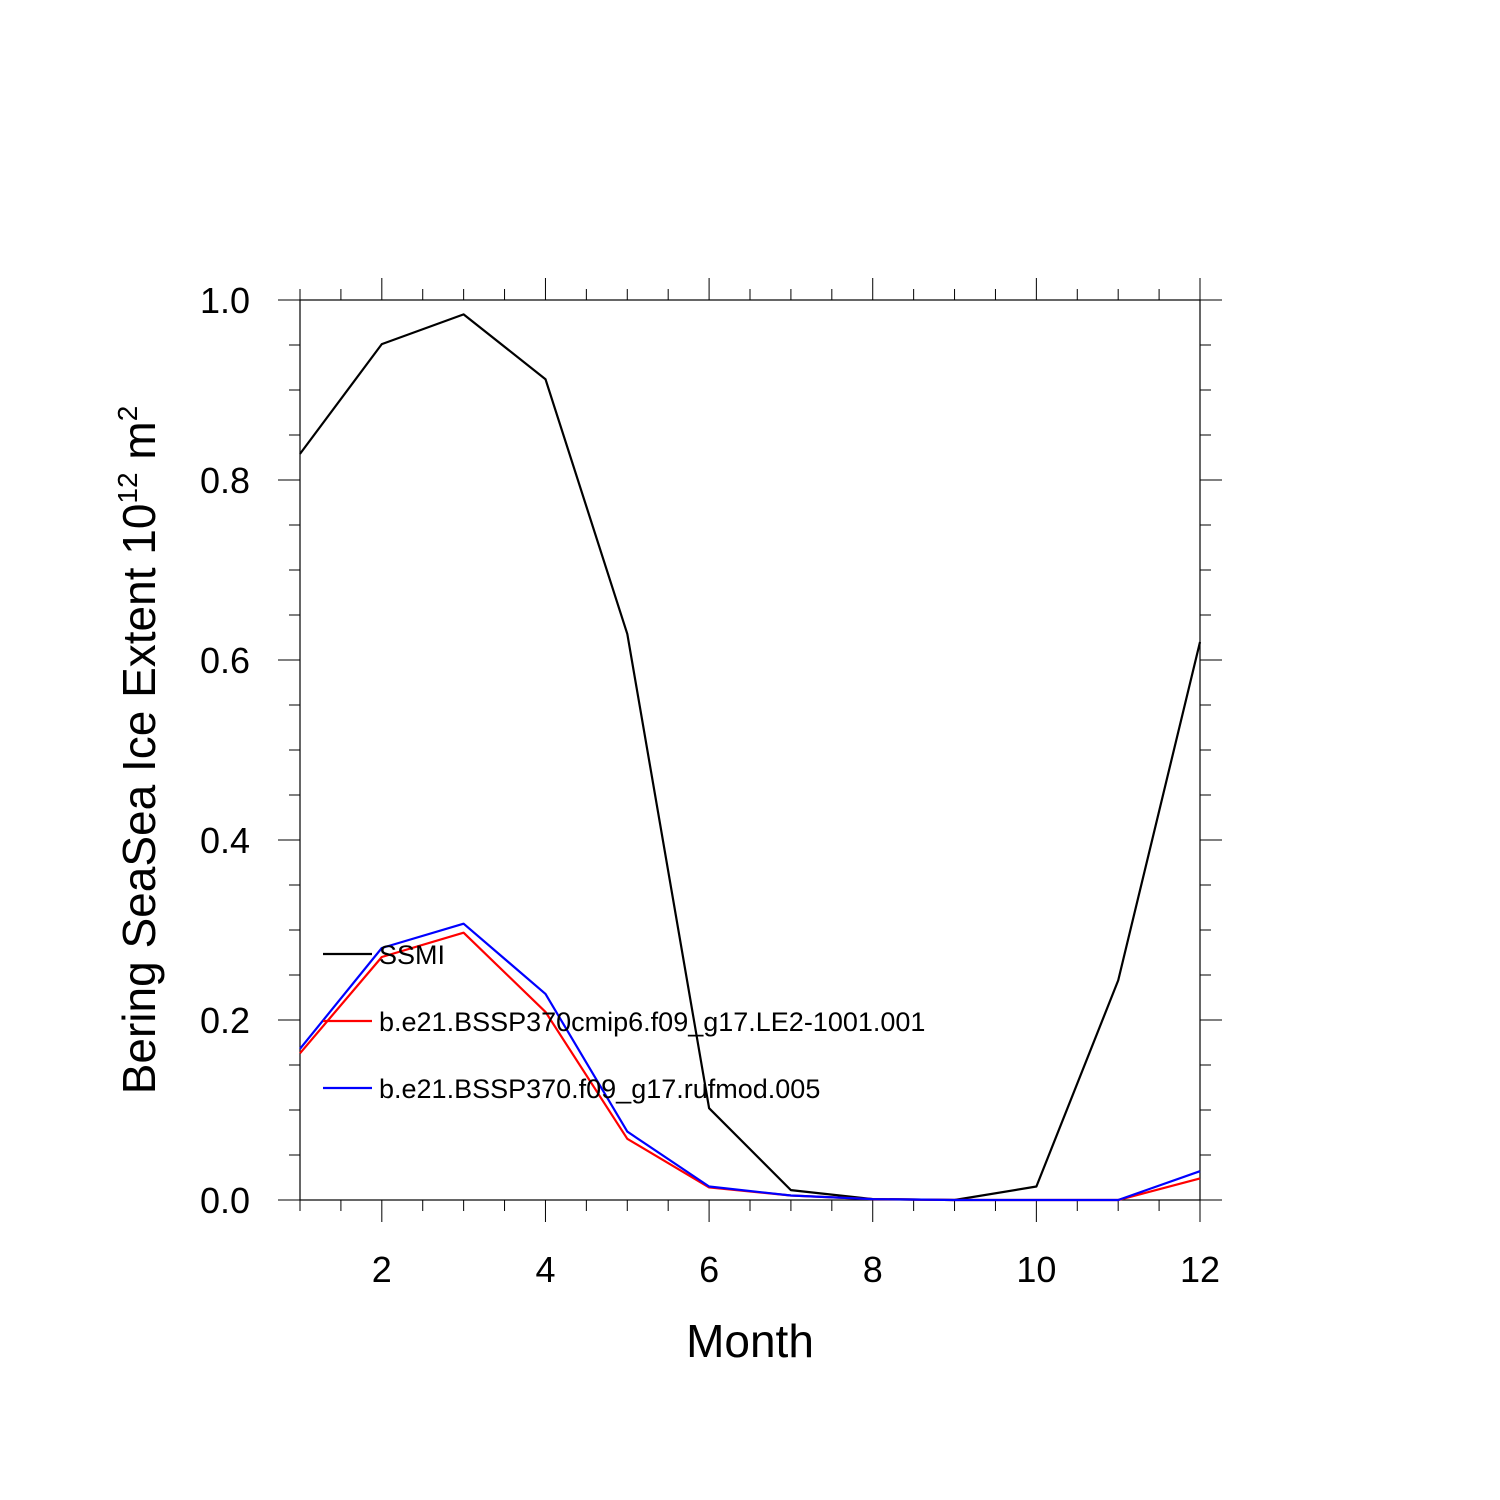  Describe the element at coordinates (545, 1269) in the screenshot. I see `x-tick-label: 4` at that location.